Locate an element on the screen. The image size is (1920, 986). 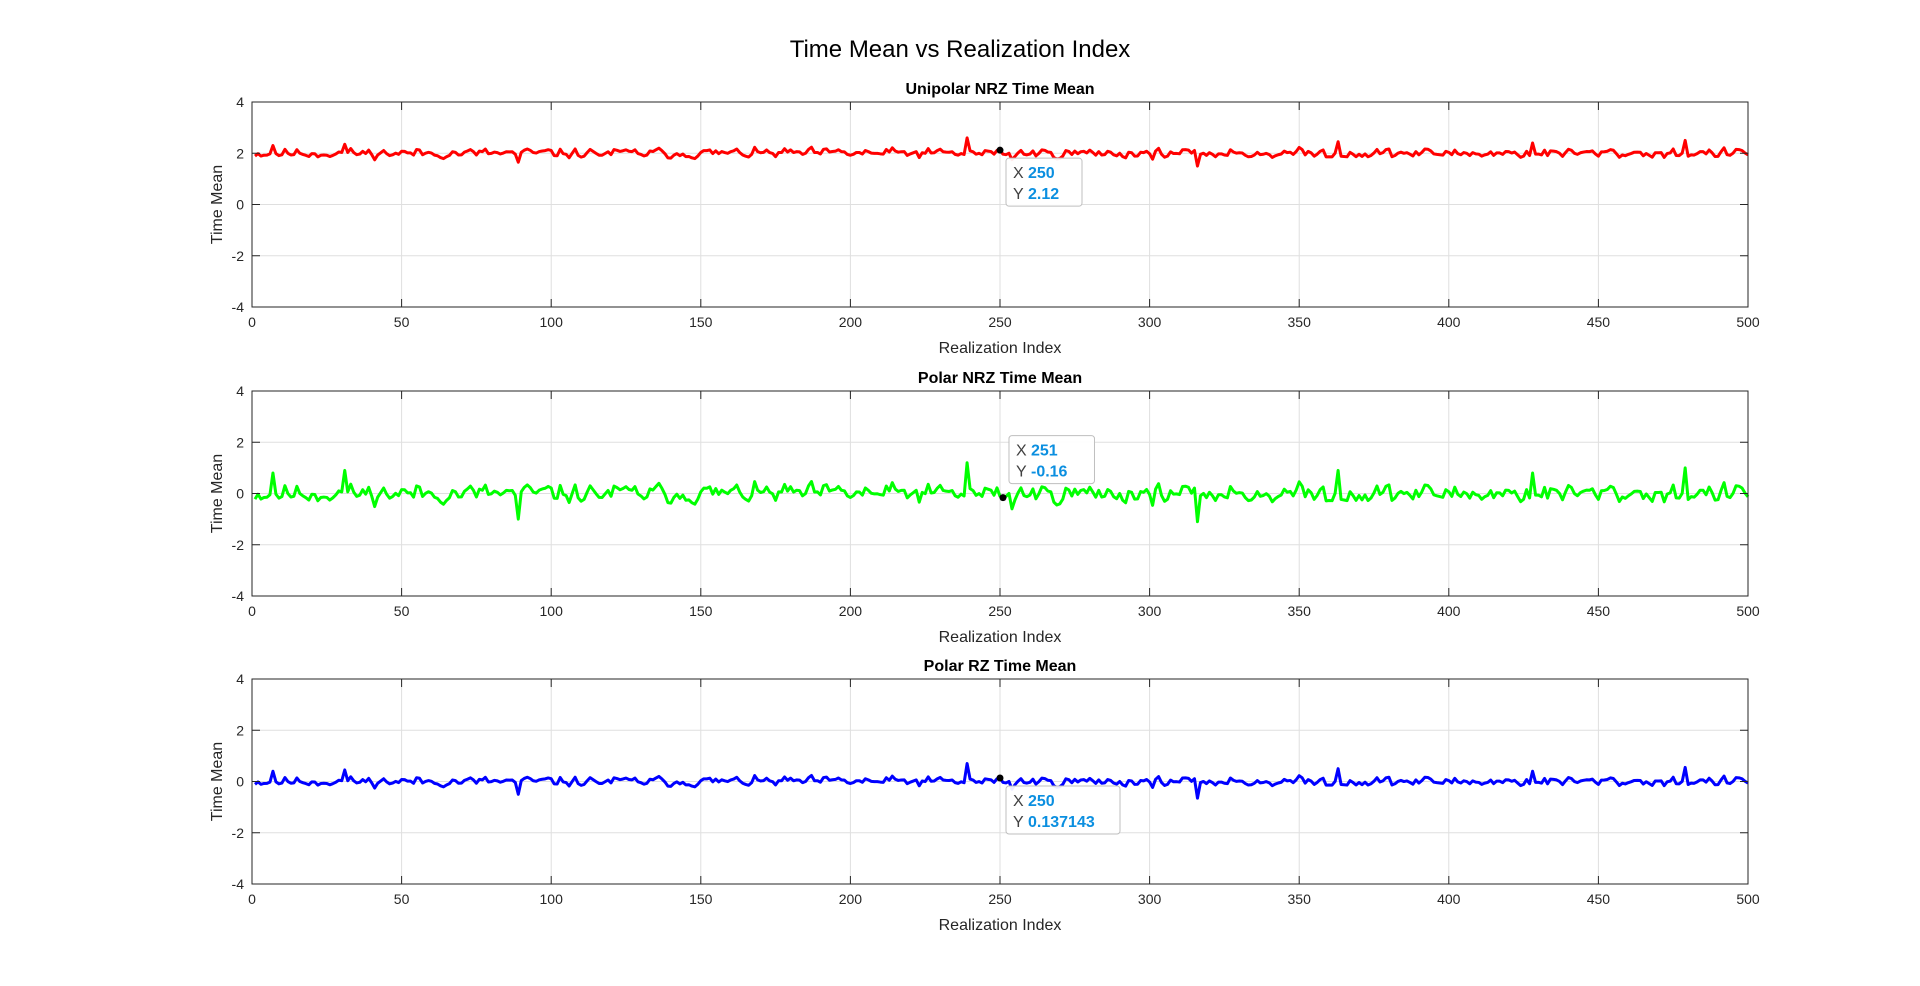
datatip-y-value: 2.12 is located at coordinates (1043, 194).